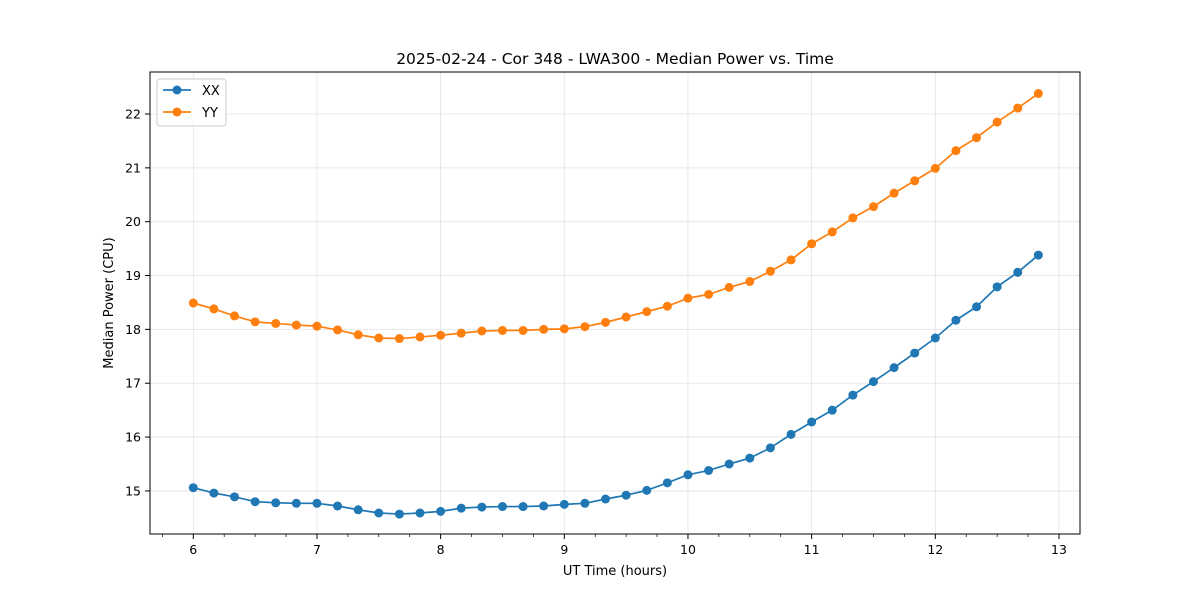 This screenshot has width=1200, height=600. Describe the element at coordinates (317, 549) in the screenshot. I see `x-tick-label: 7` at that location.